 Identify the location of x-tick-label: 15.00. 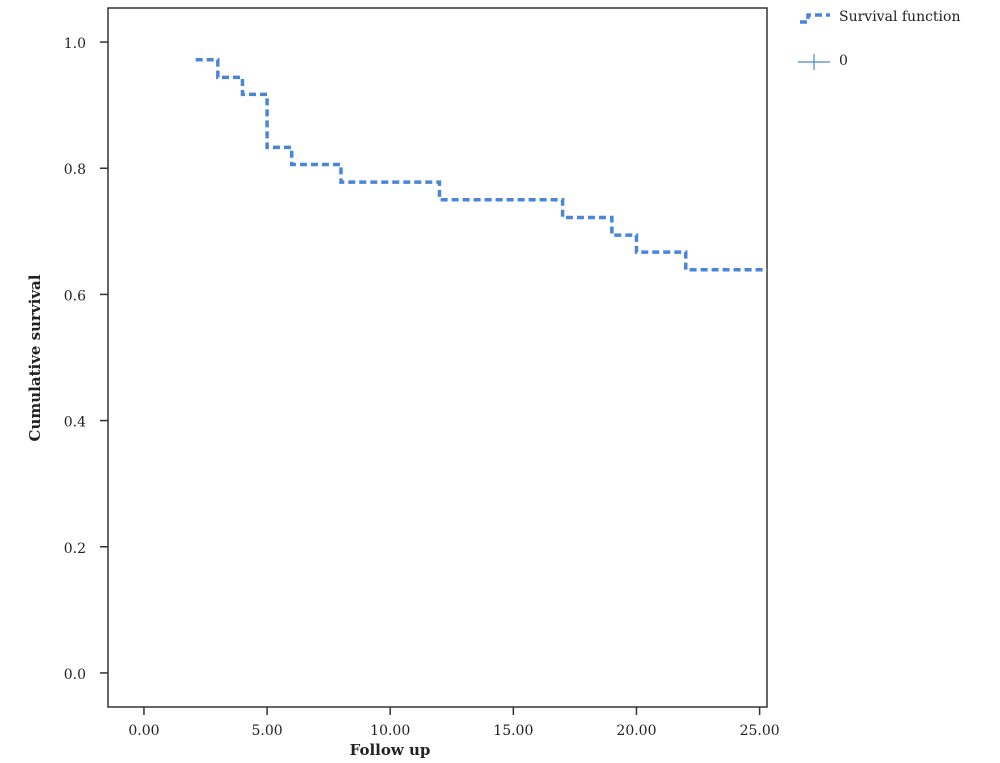
(513, 731).